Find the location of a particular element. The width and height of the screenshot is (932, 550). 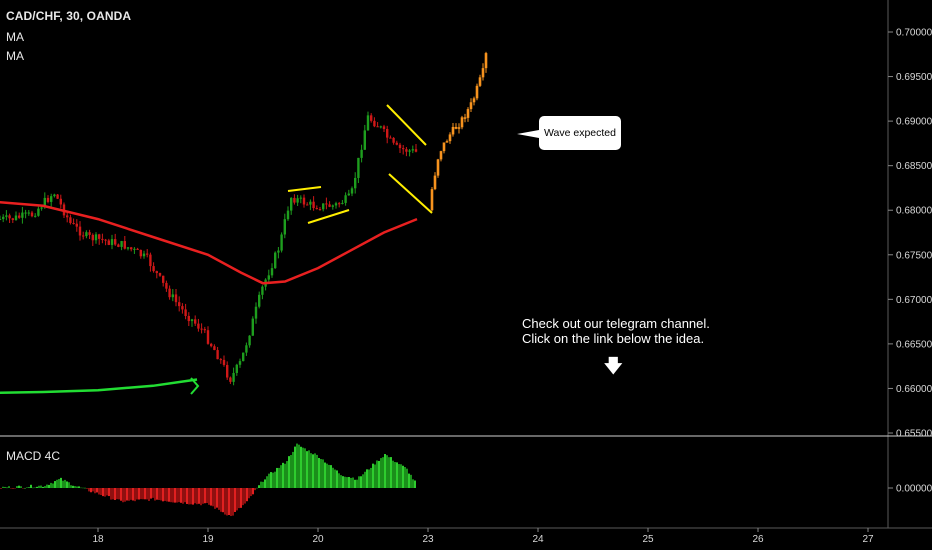

pattern-lines is located at coordinates (311, 249).